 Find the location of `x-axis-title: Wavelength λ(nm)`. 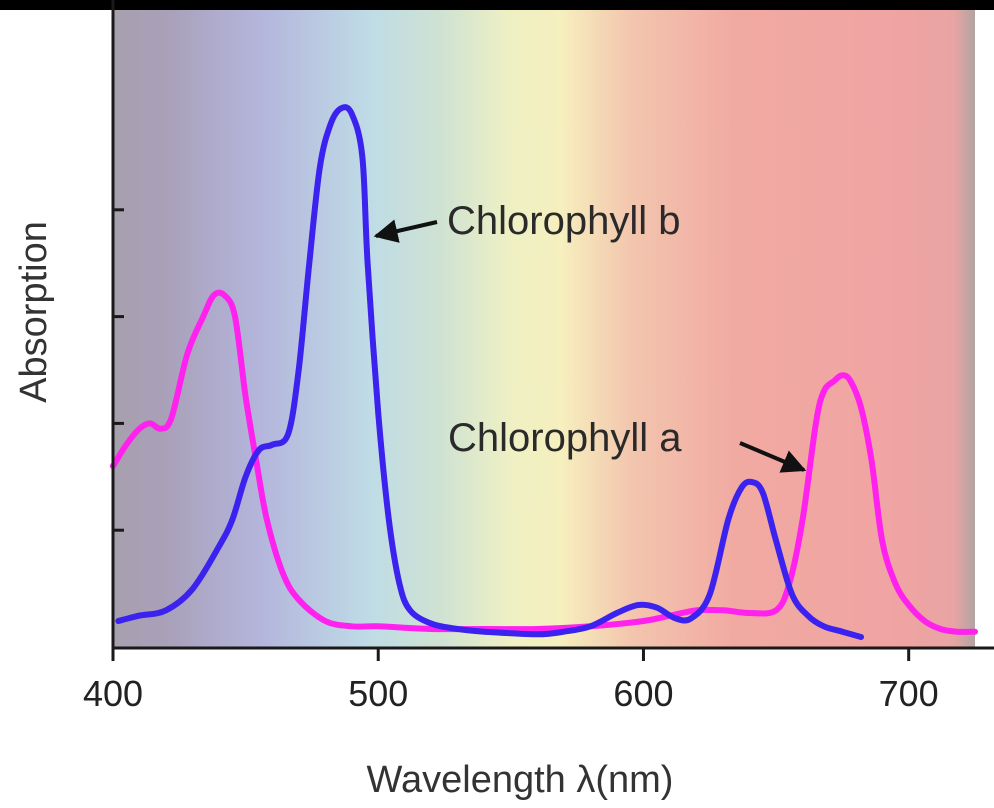

x-axis-title: Wavelength λ(nm) is located at coordinates (520, 780).